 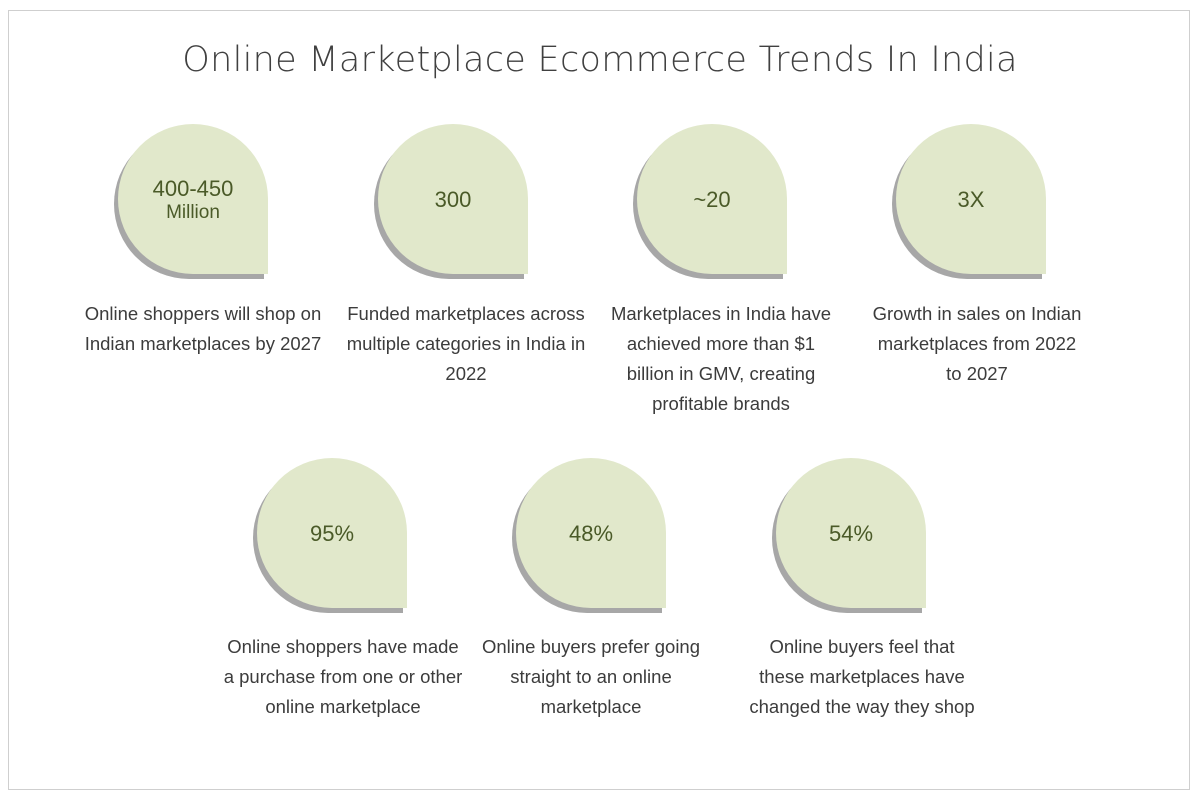 I want to click on stat-value: 95%, so click(x=332, y=533).